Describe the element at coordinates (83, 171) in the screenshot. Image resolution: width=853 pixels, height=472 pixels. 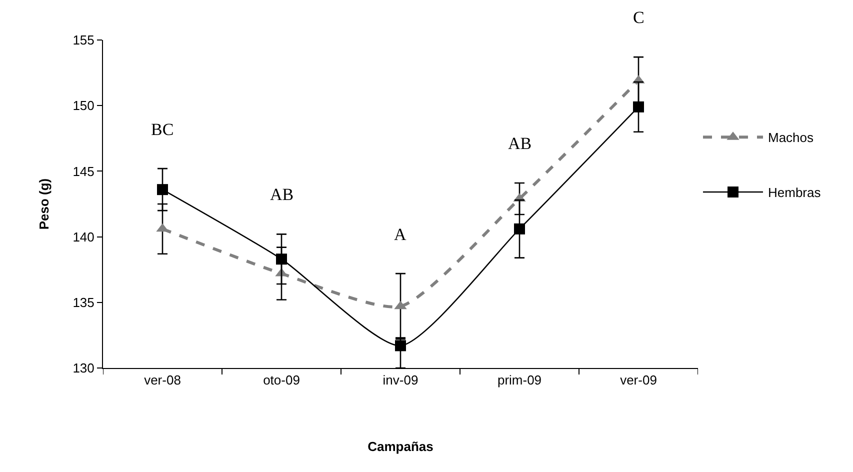
I see `y-tick-label: 145` at that location.